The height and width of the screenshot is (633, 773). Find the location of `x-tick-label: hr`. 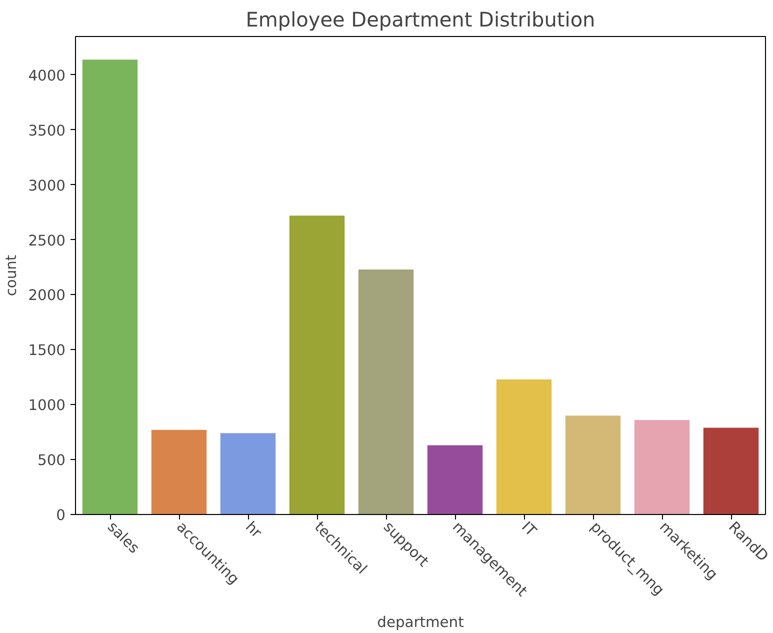

x-tick-label: hr is located at coordinates (254, 530).